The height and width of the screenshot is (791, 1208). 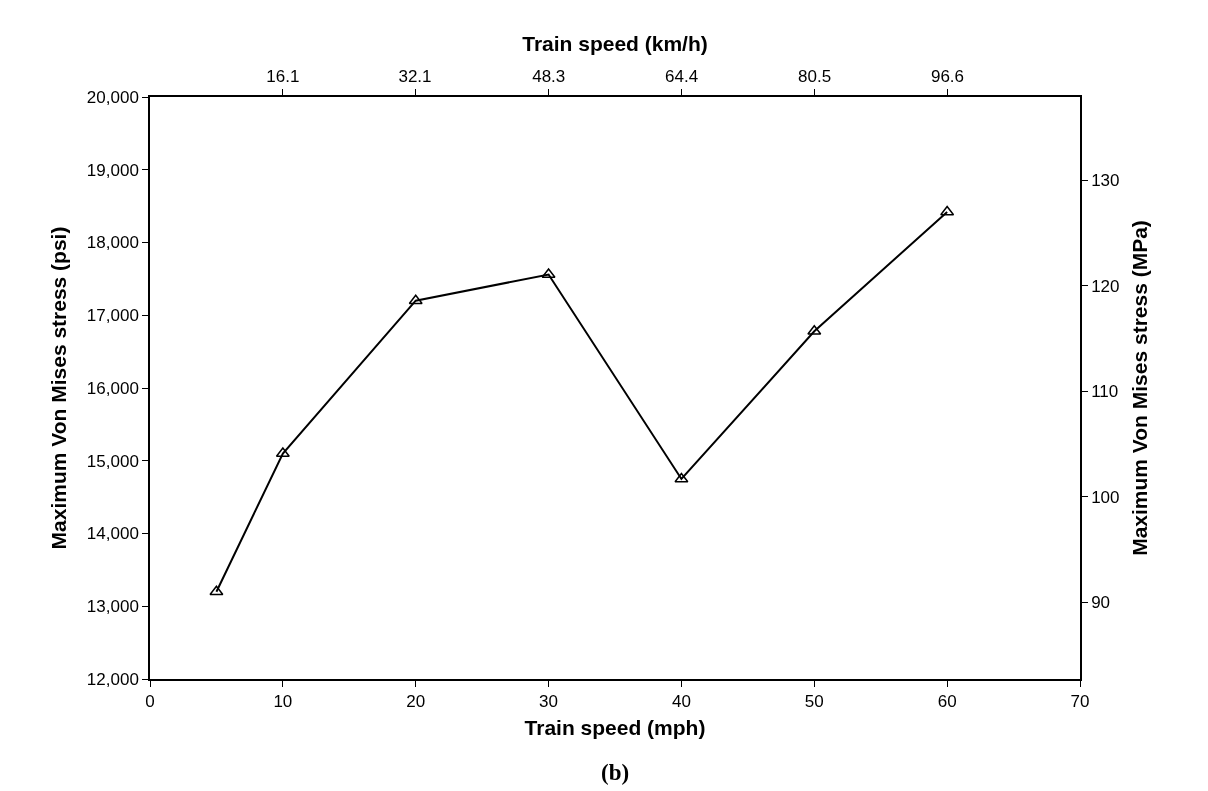 I want to click on x-tick-label: 70, so click(x=1080, y=702).